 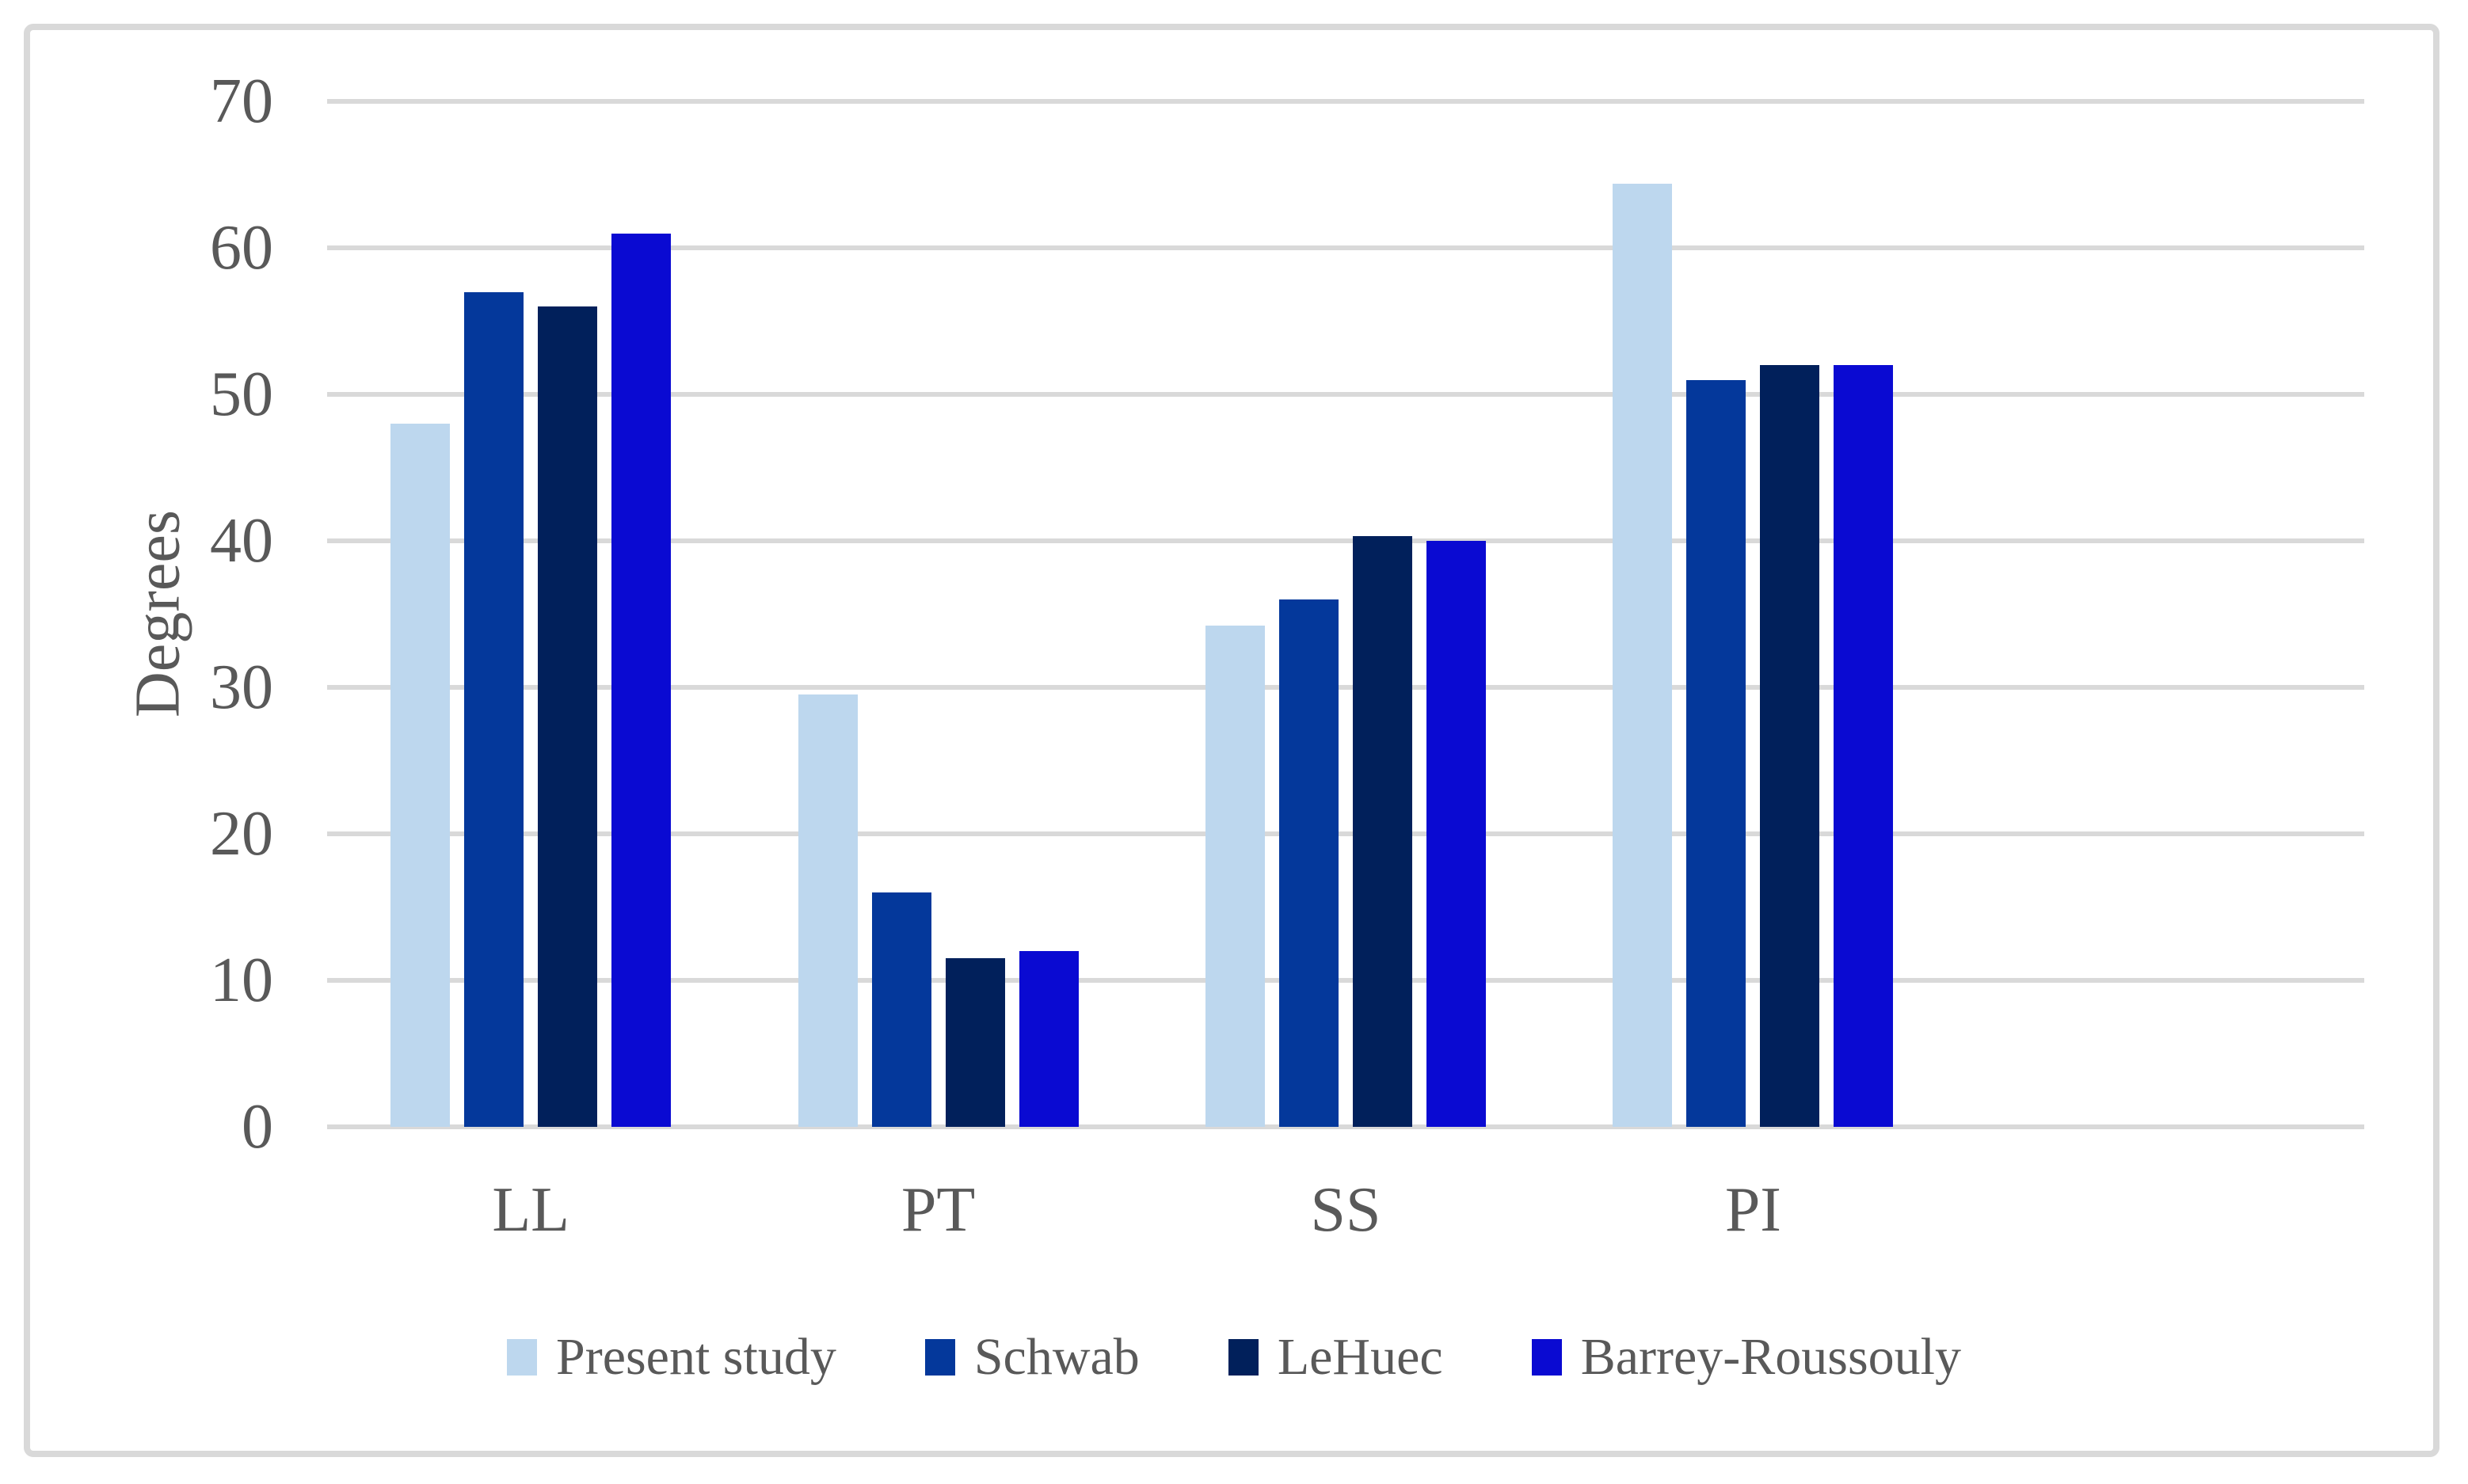 What do you see at coordinates (1056, 1357) in the screenshot?
I see `legend-label: Schwab` at bounding box center [1056, 1357].